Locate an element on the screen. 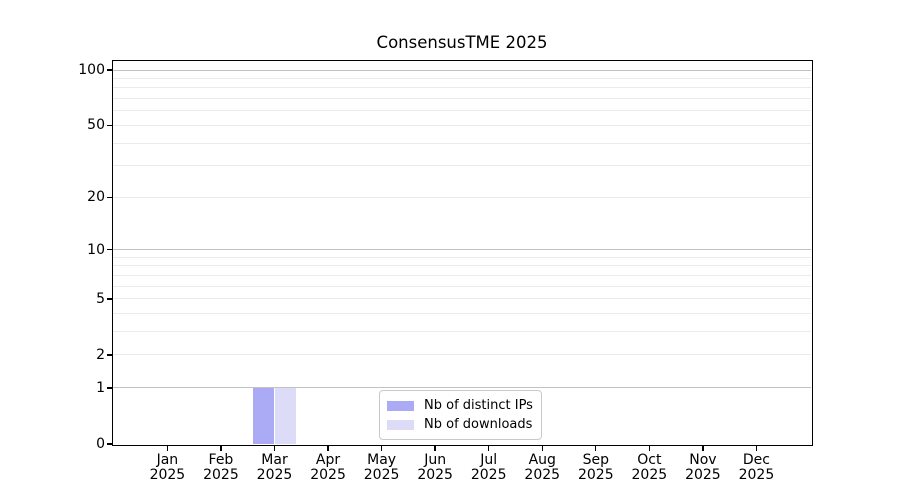 This screenshot has height=500, width=900. x-tick-label-sep: Sep 2025 is located at coordinates (596, 468).